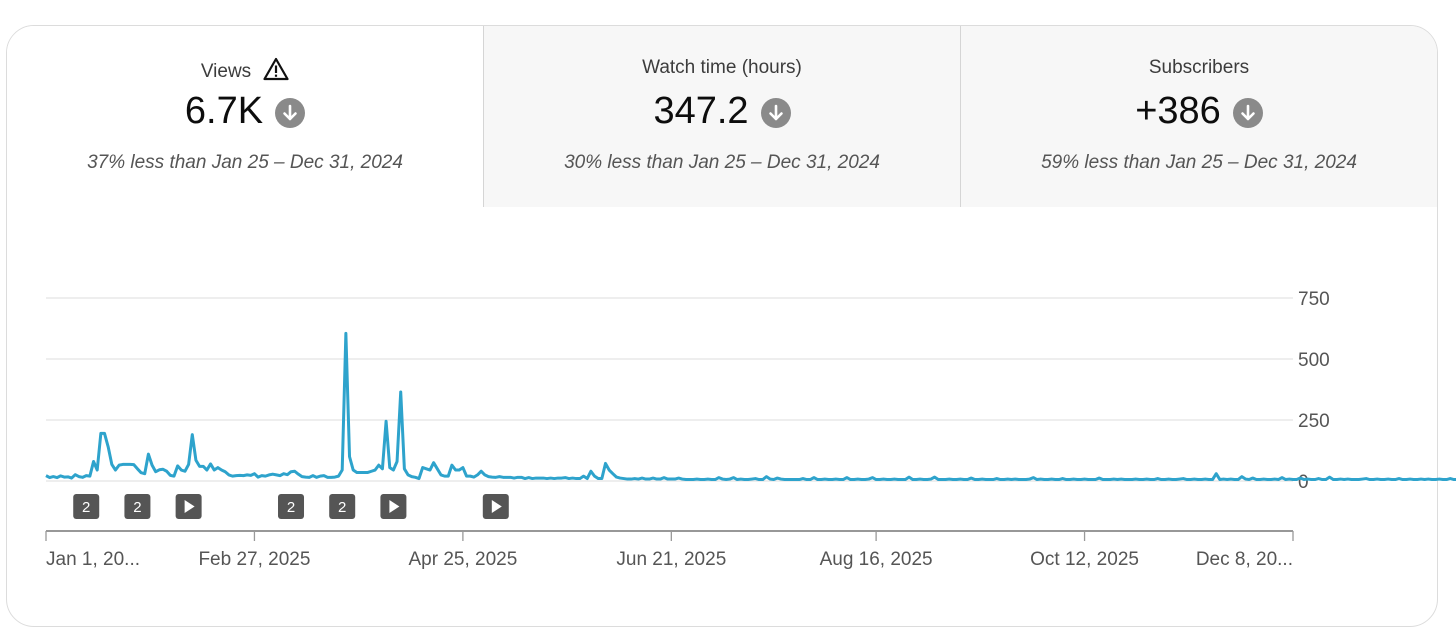 This screenshot has width=1456, height=627. Describe the element at coordinates (1178, 111) in the screenshot. I see `subscribers-value: +386` at that location.